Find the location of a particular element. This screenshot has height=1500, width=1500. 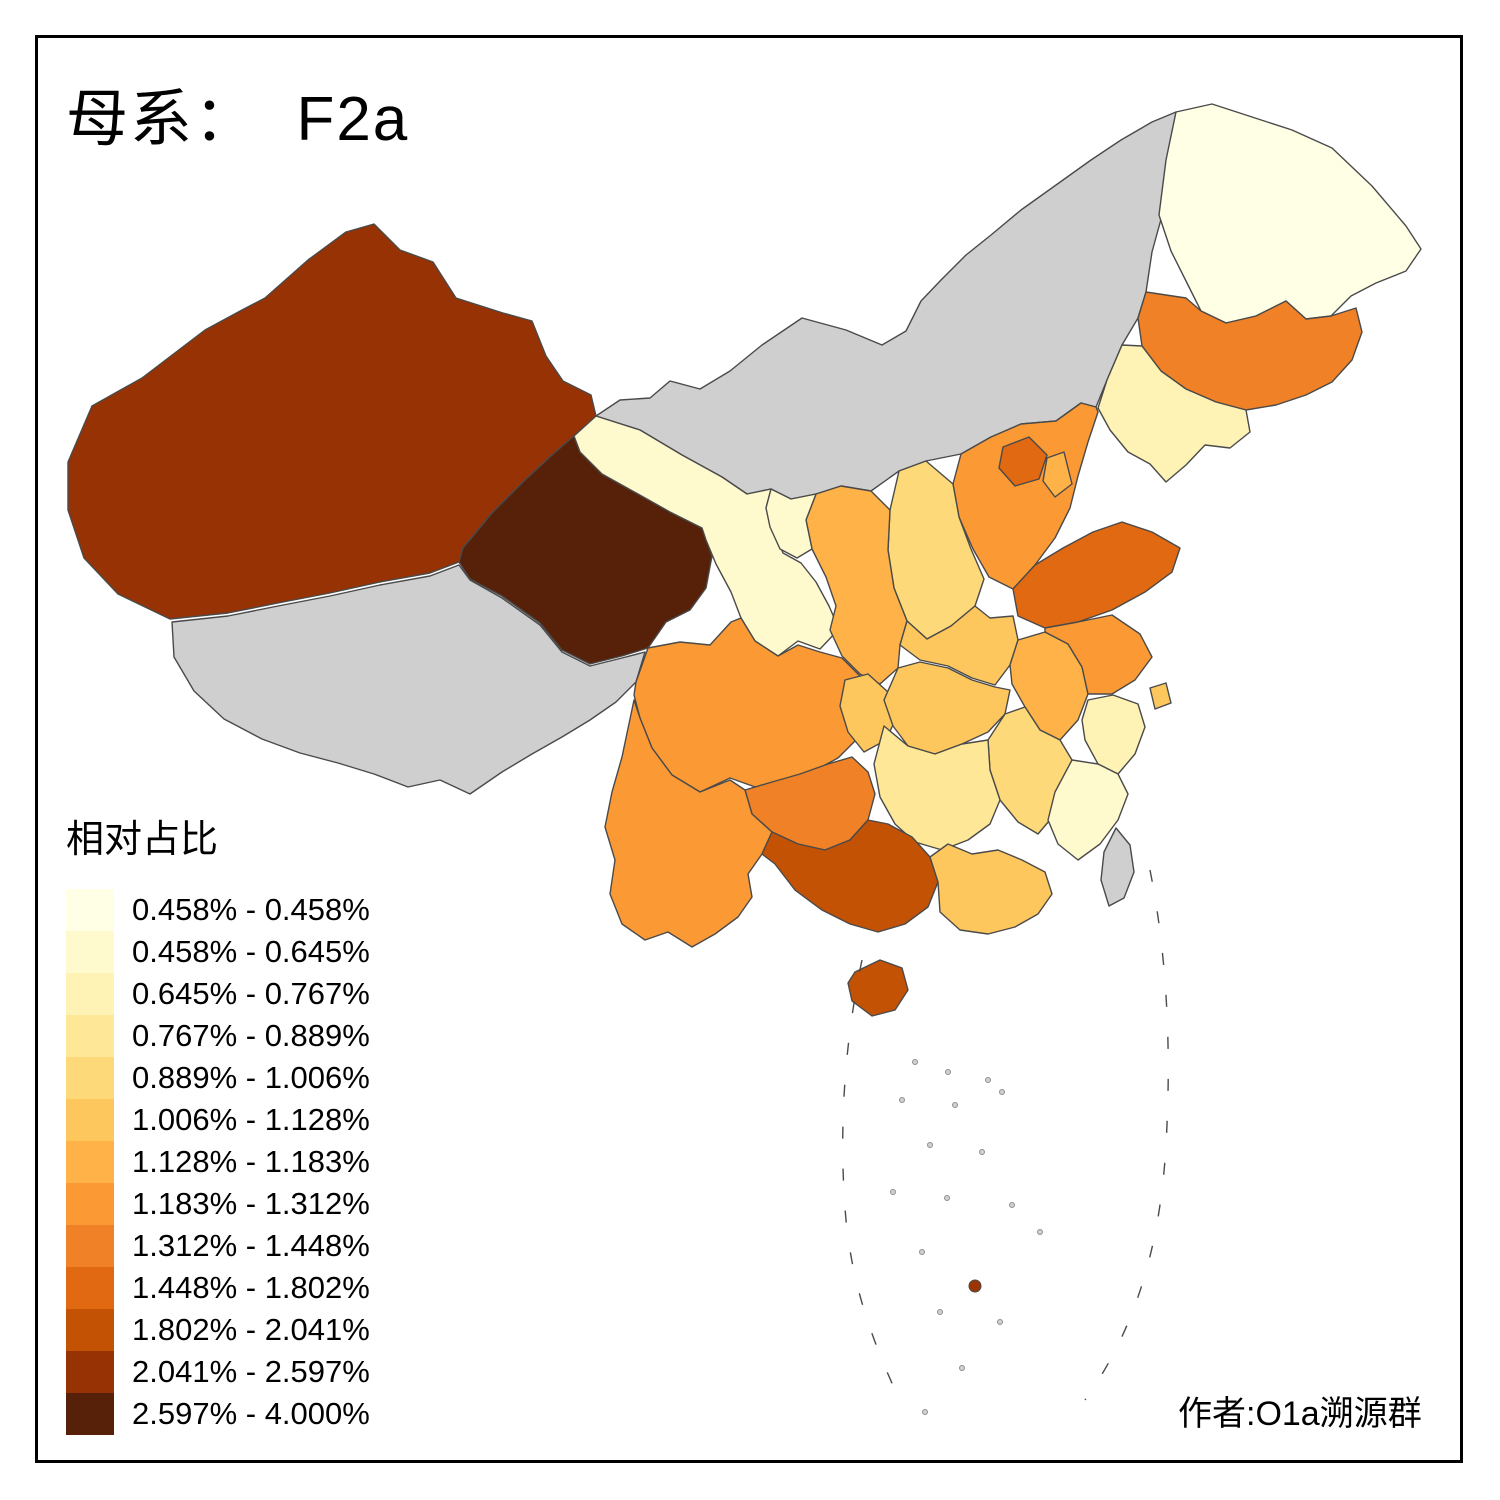

province-hebei is located at coordinates (1025, 496).